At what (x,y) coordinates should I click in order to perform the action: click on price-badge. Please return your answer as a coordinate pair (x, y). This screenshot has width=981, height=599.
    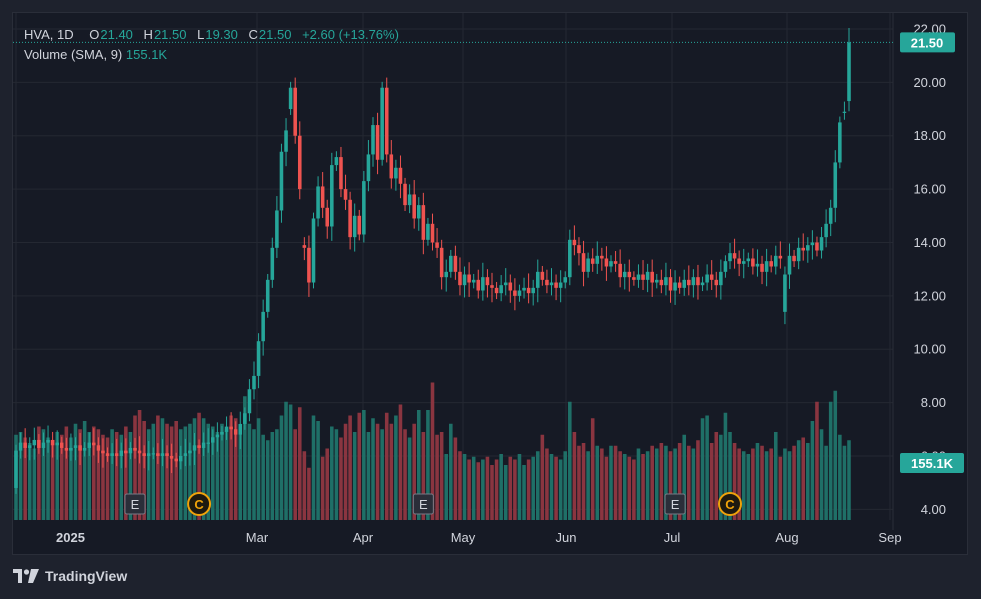
    Looking at the image, I should click on (927, 42).